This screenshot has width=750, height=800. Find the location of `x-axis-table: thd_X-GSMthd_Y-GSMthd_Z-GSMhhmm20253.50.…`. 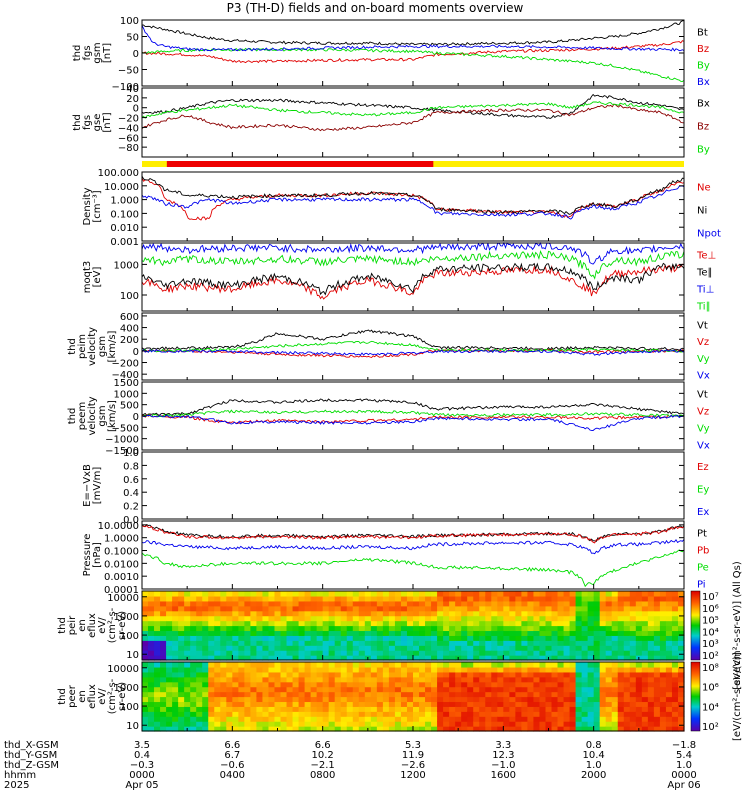

x-axis-table: thd_X-GSMthd_Y-GSMthd_Z-GSMhhmm20253.50.… is located at coordinates (352, 765).